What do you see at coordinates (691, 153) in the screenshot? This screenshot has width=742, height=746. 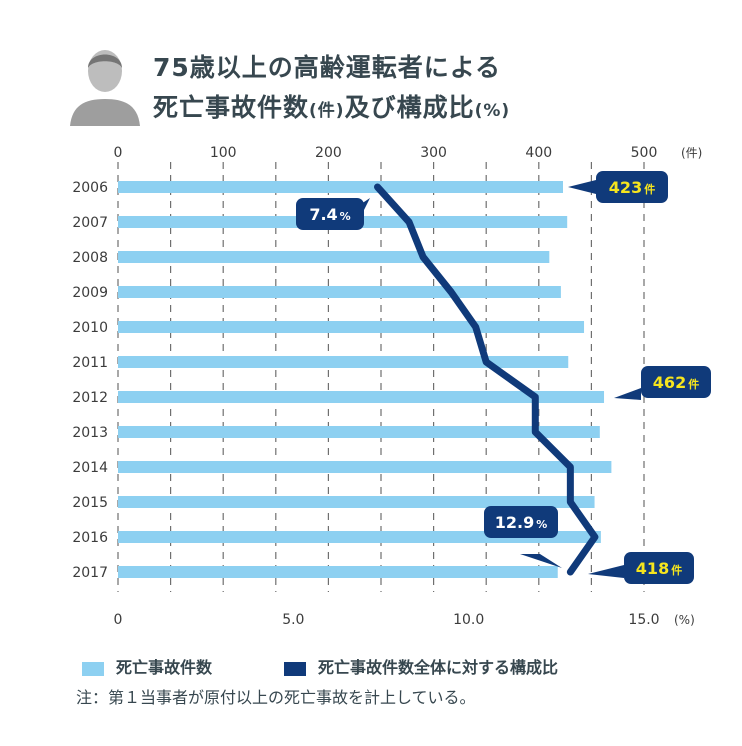 I see `top-axis-unit: (件)` at bounding box center [691, 153].